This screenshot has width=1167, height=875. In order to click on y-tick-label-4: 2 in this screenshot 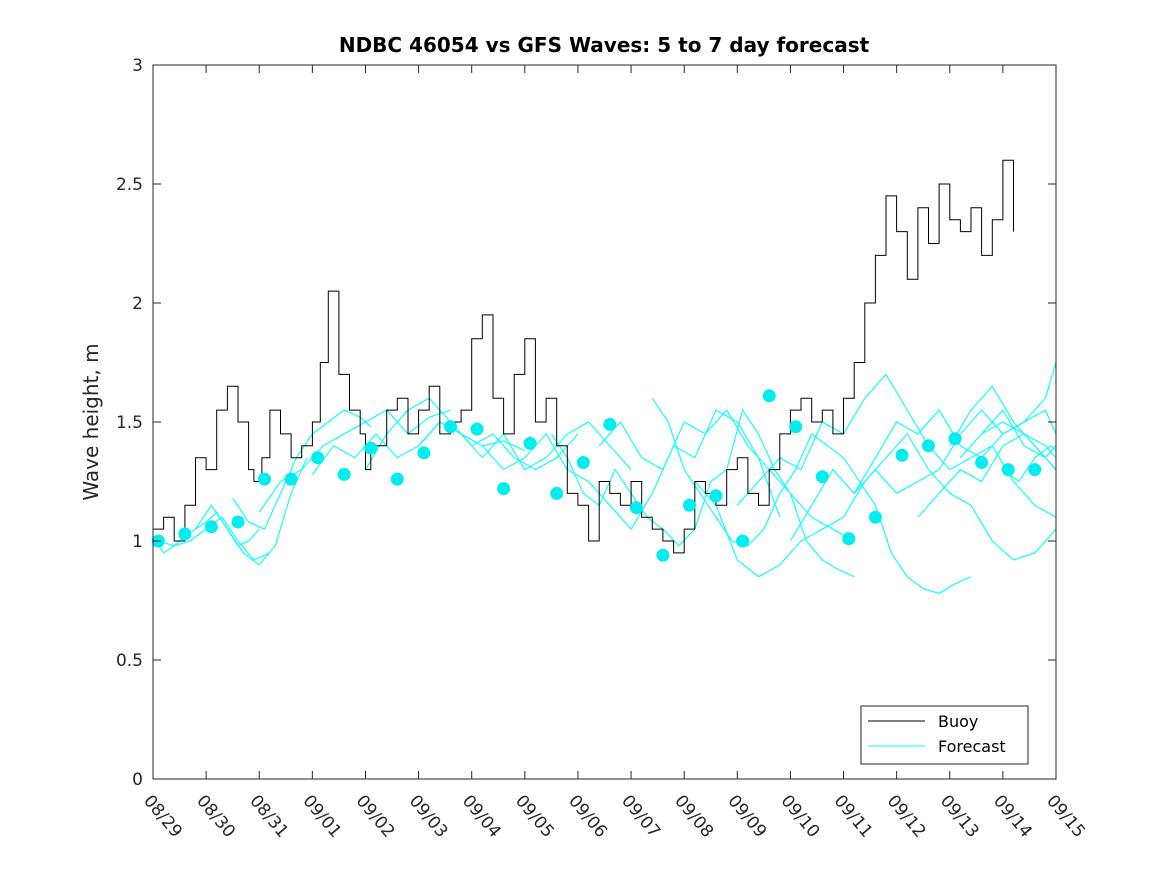, I will do `click(137, 304)`.